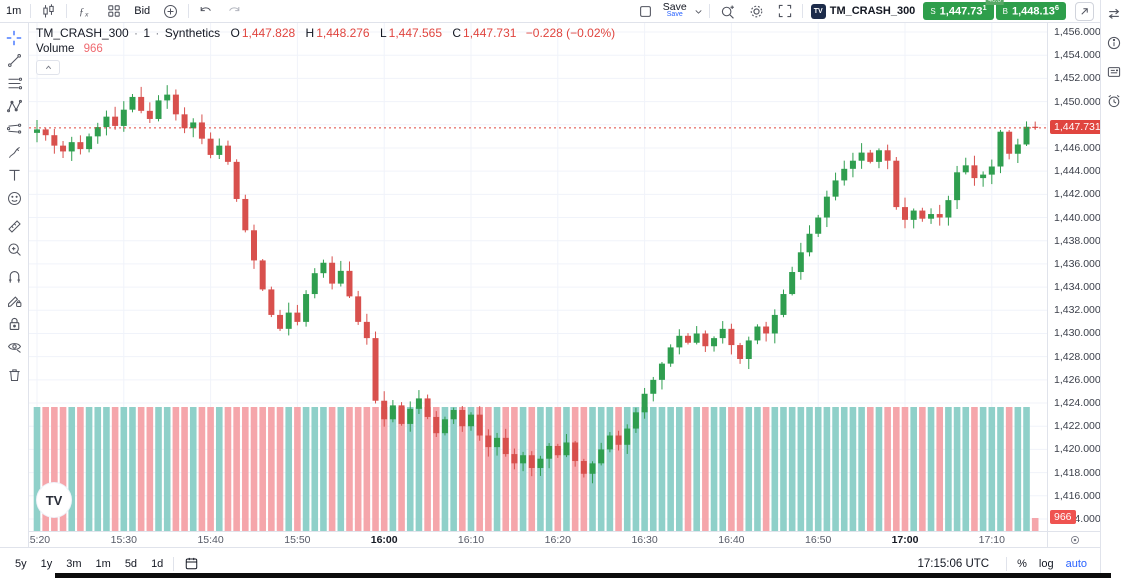  I want to click on go-to-date-button, so click(191, 563).